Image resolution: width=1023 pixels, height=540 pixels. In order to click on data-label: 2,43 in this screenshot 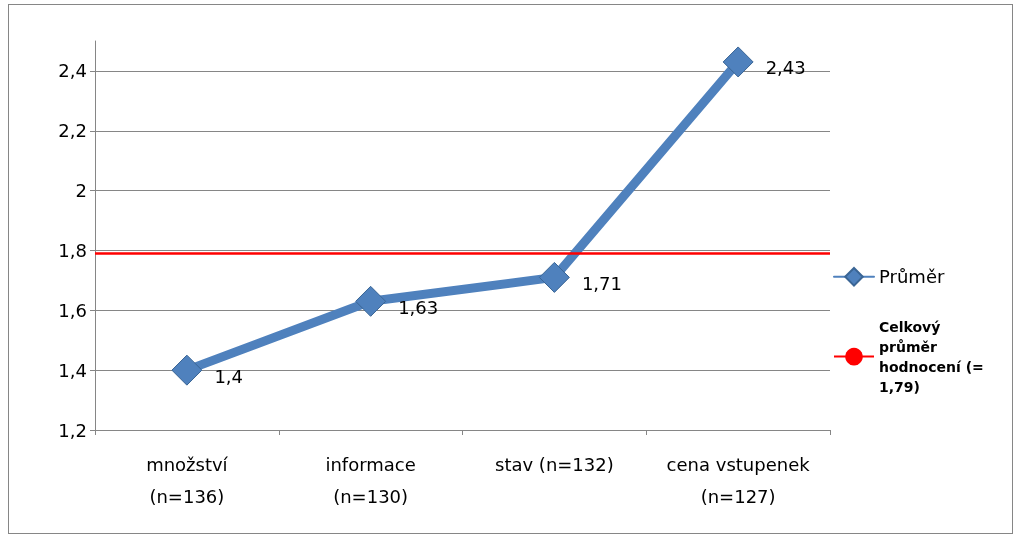, I will do `click(785, 68)`.